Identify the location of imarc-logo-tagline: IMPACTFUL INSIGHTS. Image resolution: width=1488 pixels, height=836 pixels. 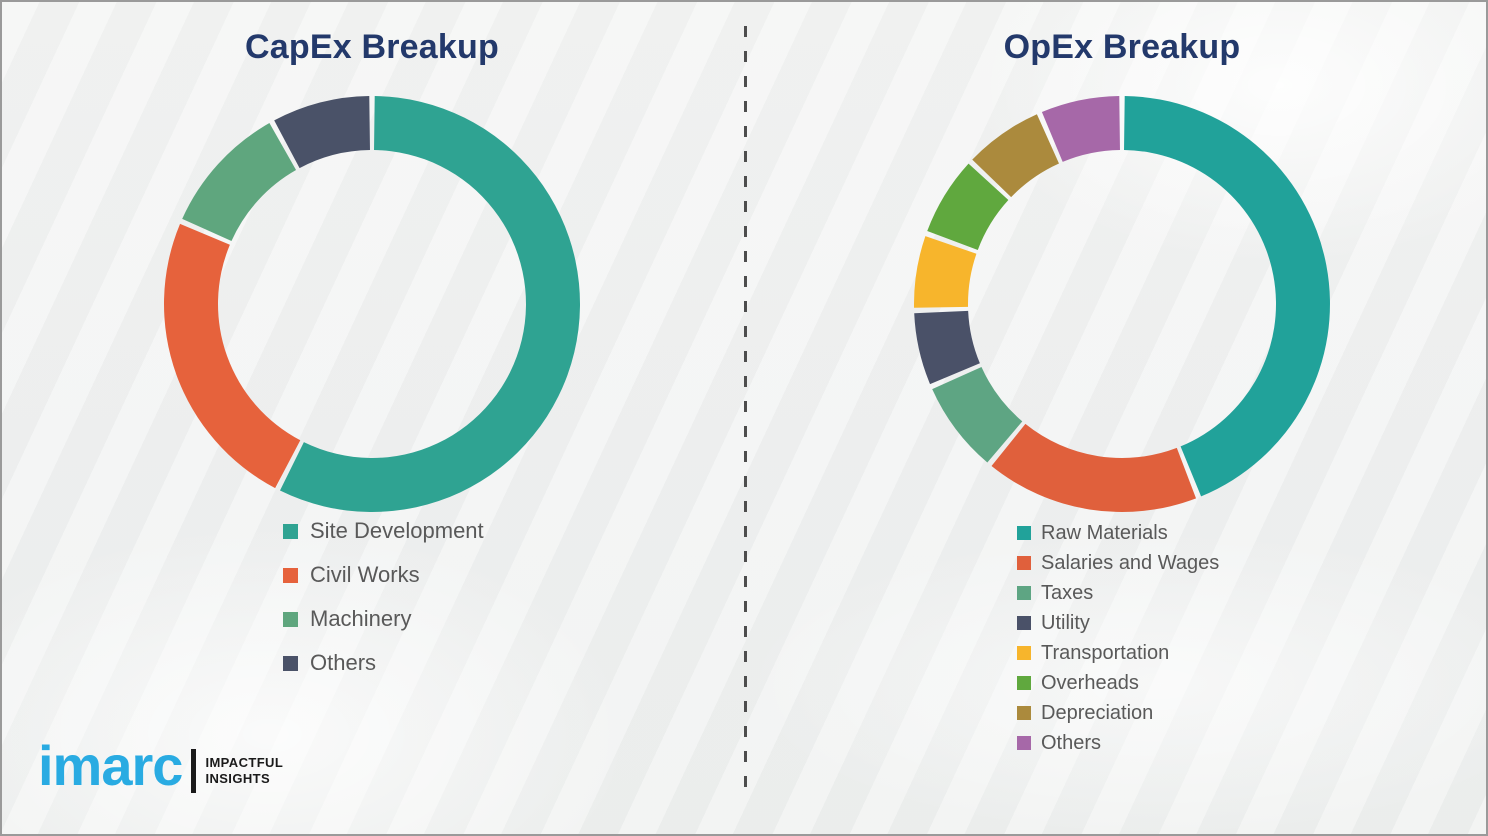
(244, 771).